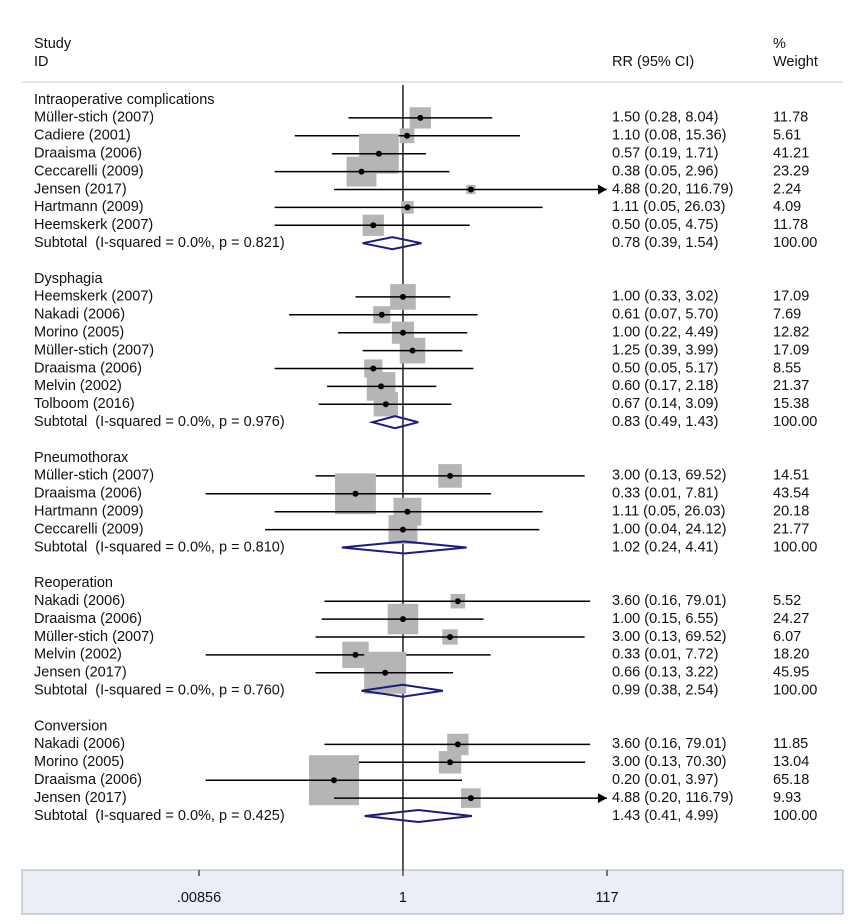  What do you see at coordinates (791, 780) in the screenshot?
I see `weight-label: 65.18` at bounding box center [791, 780].